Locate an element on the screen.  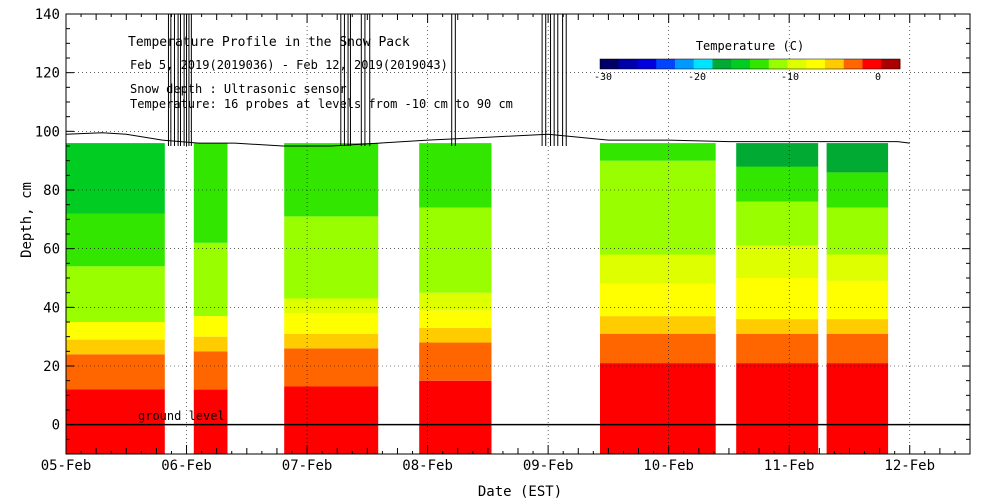
colorbar-cells is located at coordinates (750, 64).